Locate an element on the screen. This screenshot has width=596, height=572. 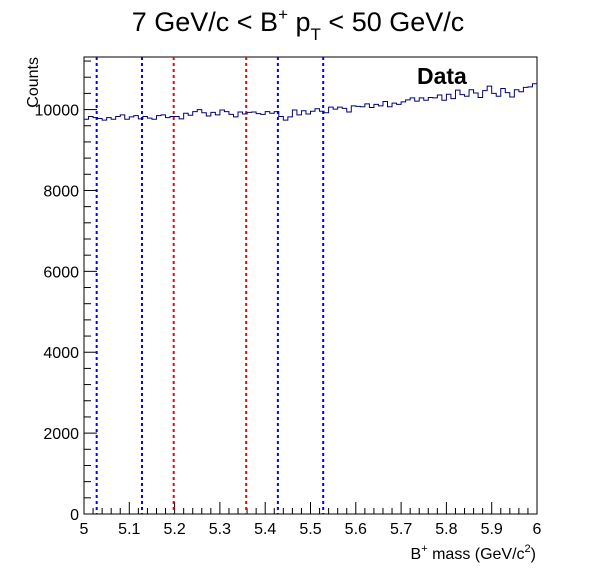
chart-title: 7 GeV/c < B+ pT < 50 GeV/c is located at coordinates (298, 24).